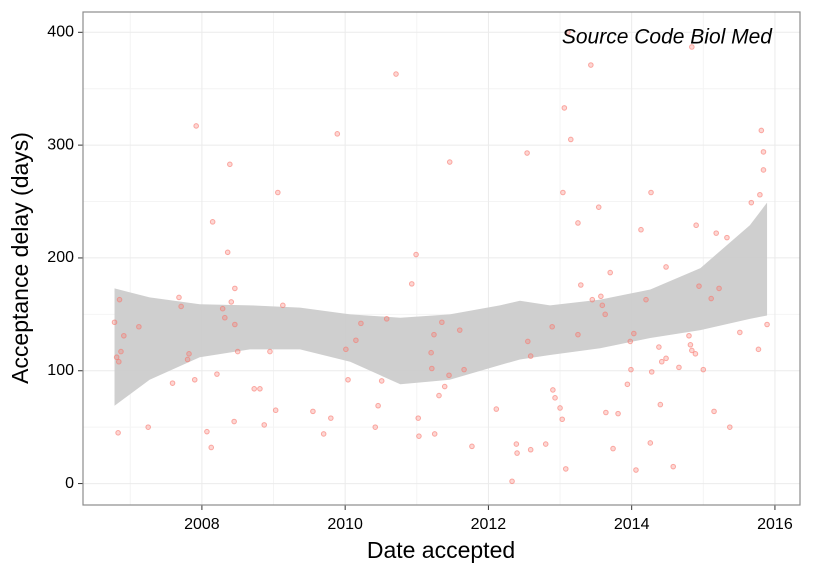 This screenshot has height=570, width=825. What do you see at coordinates (489, 524) in the screenshot?
I see `x-tick-label: 2012` at bounding box center [489, 524].